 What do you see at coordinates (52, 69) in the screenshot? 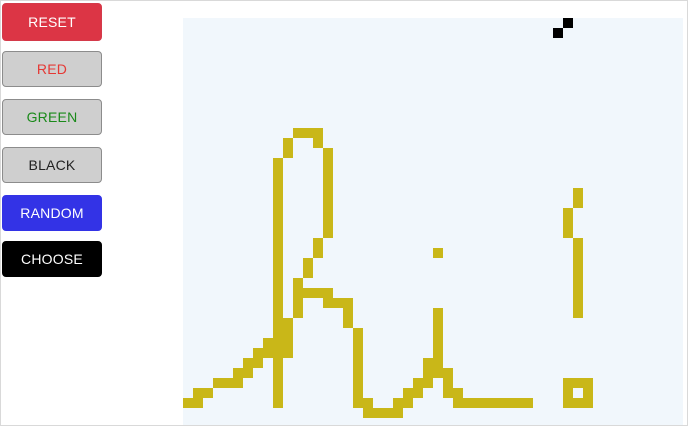
I see `red-button: RED` at bounding box center [52, 69].